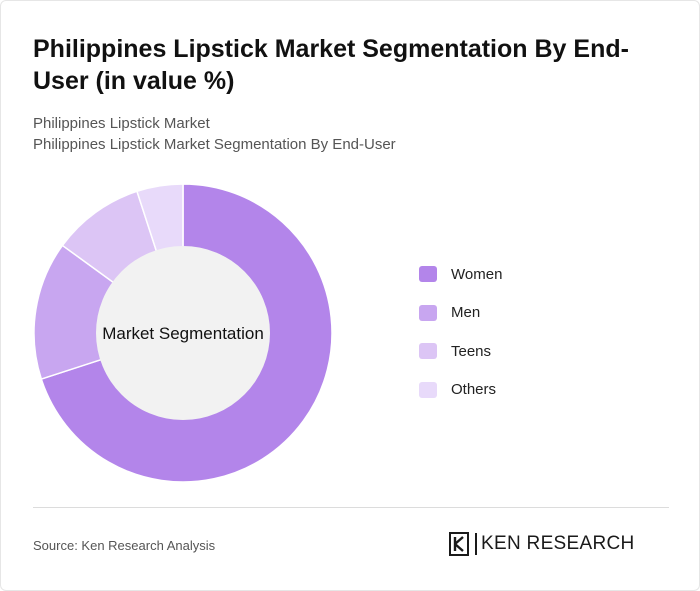  Describe the element at coordinates (124, 545) in the screenshot. I see `source-note: Source: Ken Research Analysis` at that location.